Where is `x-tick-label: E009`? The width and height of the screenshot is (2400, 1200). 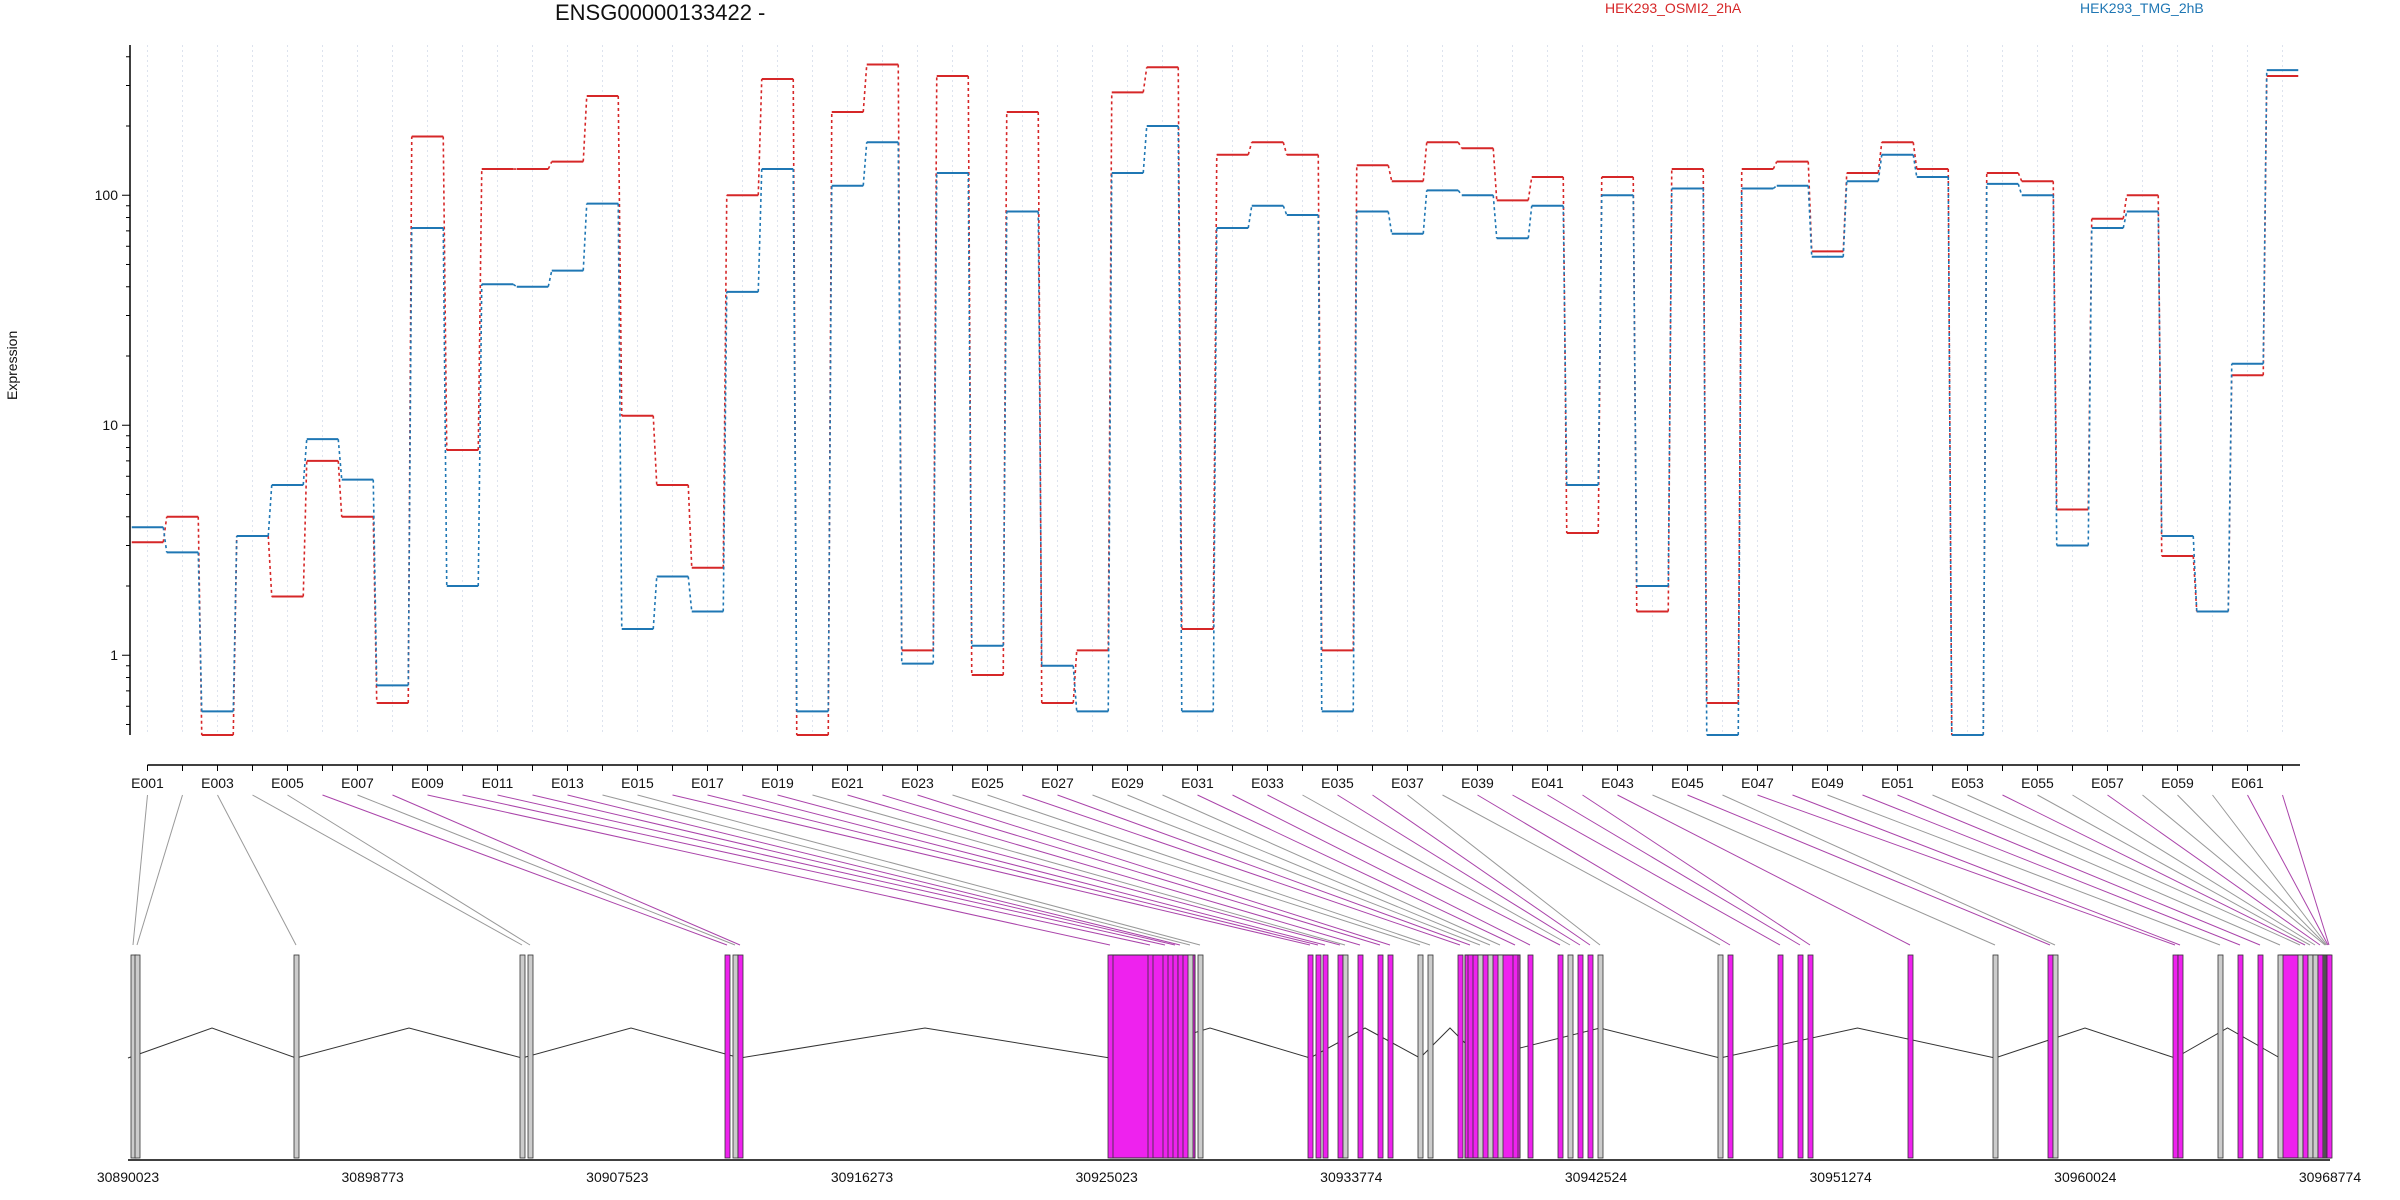
x-tick-label: E009 is located at coordinates (427, 783).